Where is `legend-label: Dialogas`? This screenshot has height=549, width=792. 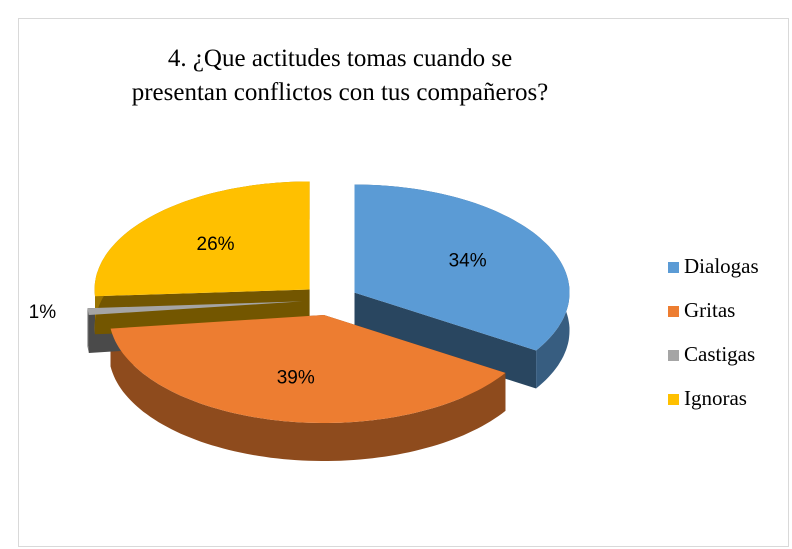 legend-label: Dialogas is located at coordinates (721, 266).